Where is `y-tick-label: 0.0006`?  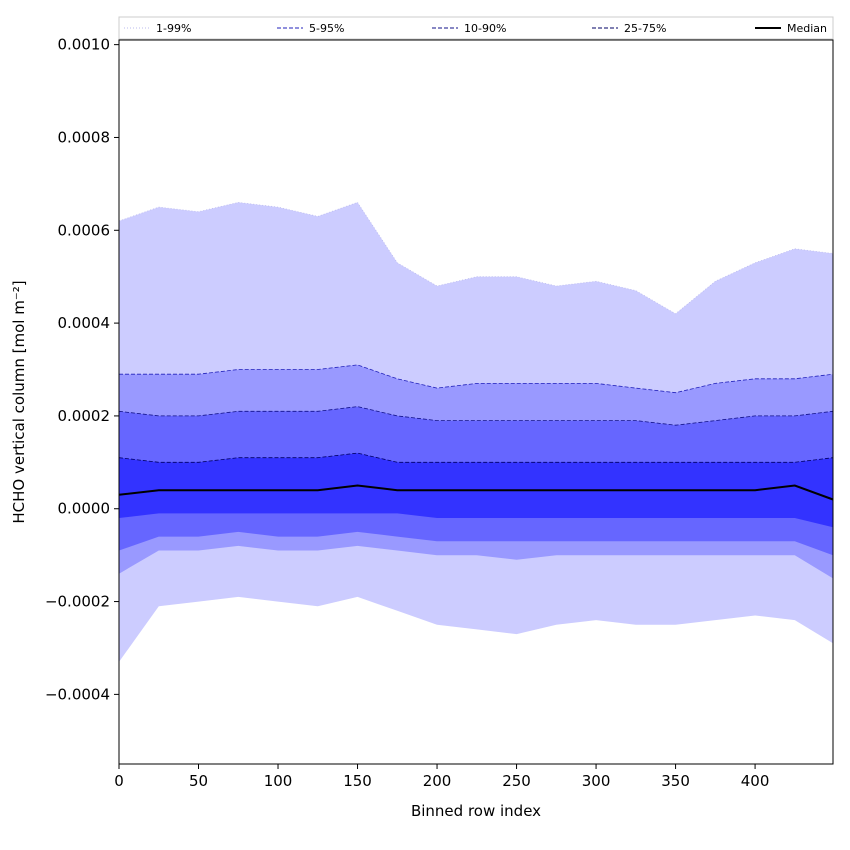
y-tick-label: 0.0006 is located at coordinates (84, 230).